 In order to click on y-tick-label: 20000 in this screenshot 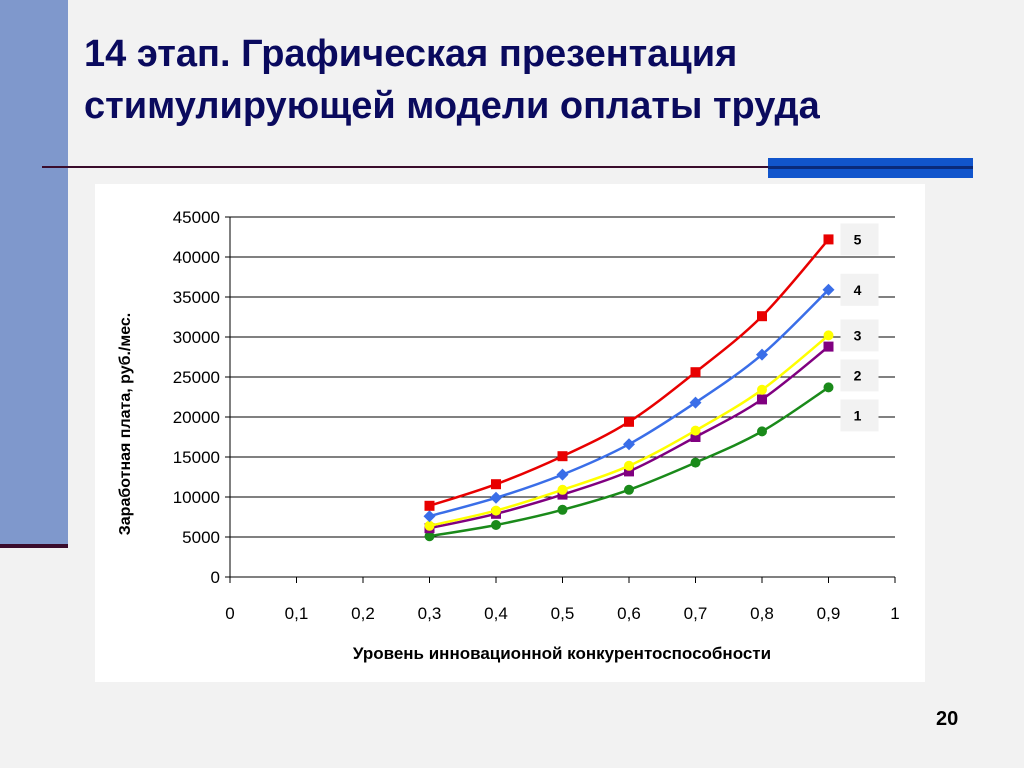, I will do `click(196, 417)`.